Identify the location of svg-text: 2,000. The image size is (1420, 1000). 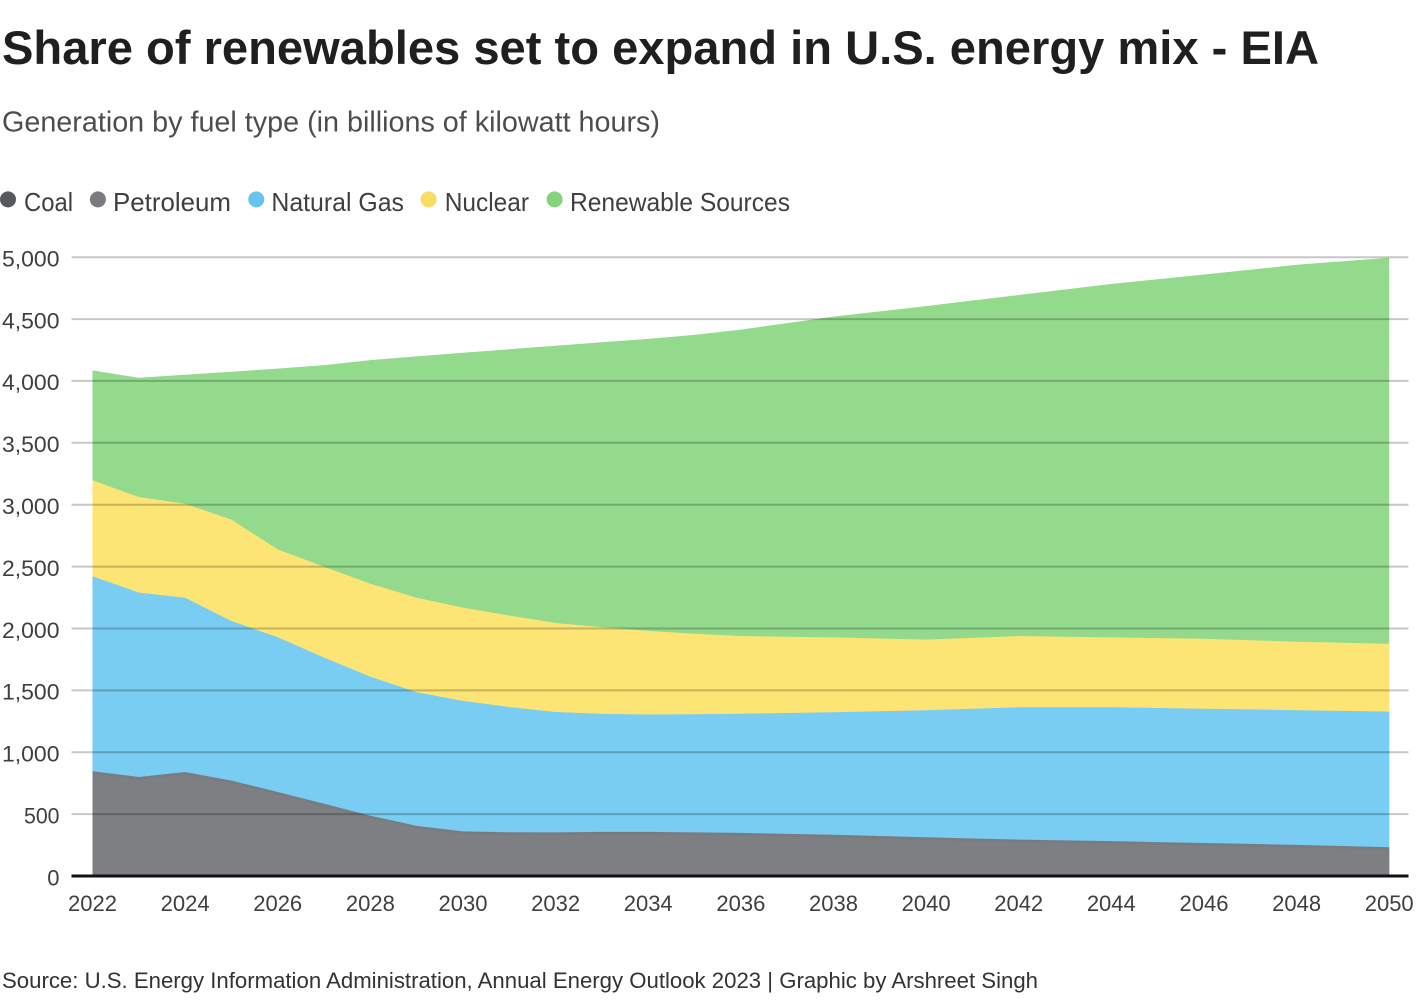
(31, 630).